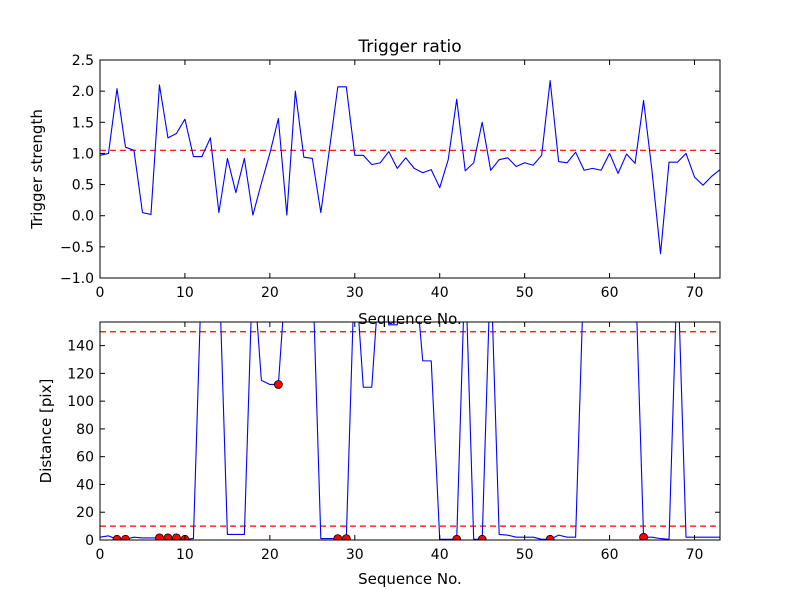  Describe the element at coordinates (440, 555) in the screenshot. I see `distance-xtick-label: 40` at that location.